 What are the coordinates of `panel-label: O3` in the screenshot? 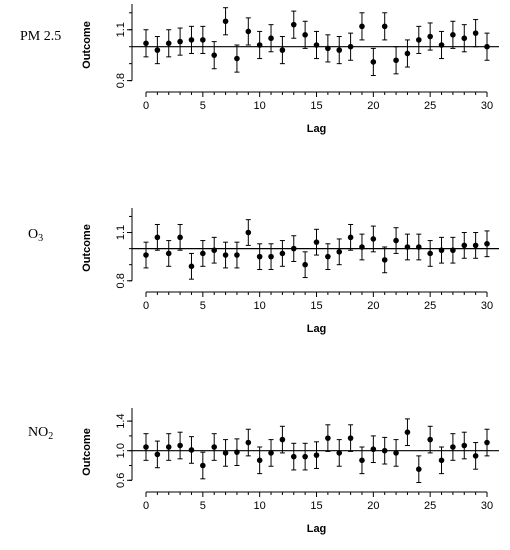 It's located at (35, 235).